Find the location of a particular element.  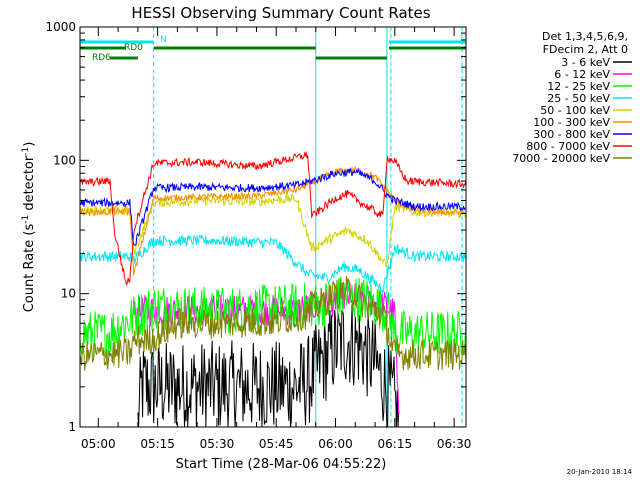

flag-bars: N RD0 RD6 is located at coordinates (273, 49).